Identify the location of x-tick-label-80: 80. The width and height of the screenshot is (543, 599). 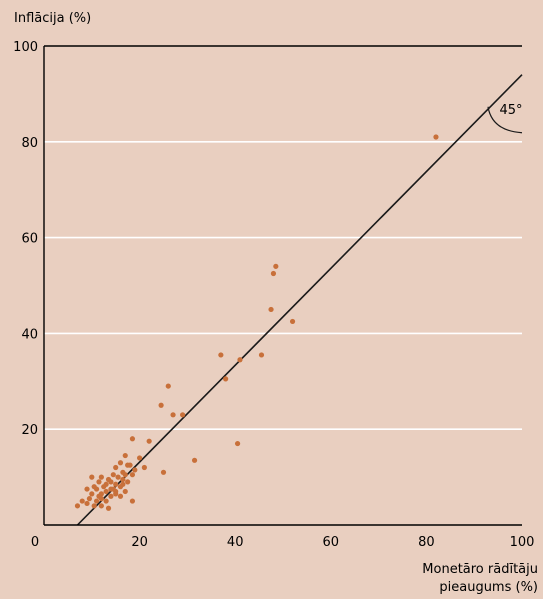
(426, 542).